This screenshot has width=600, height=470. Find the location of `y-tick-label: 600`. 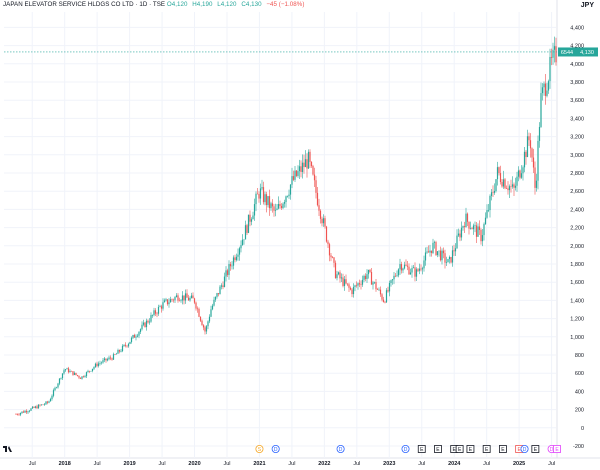

y-tick-label: 600 is located at coordinates (579, 374).